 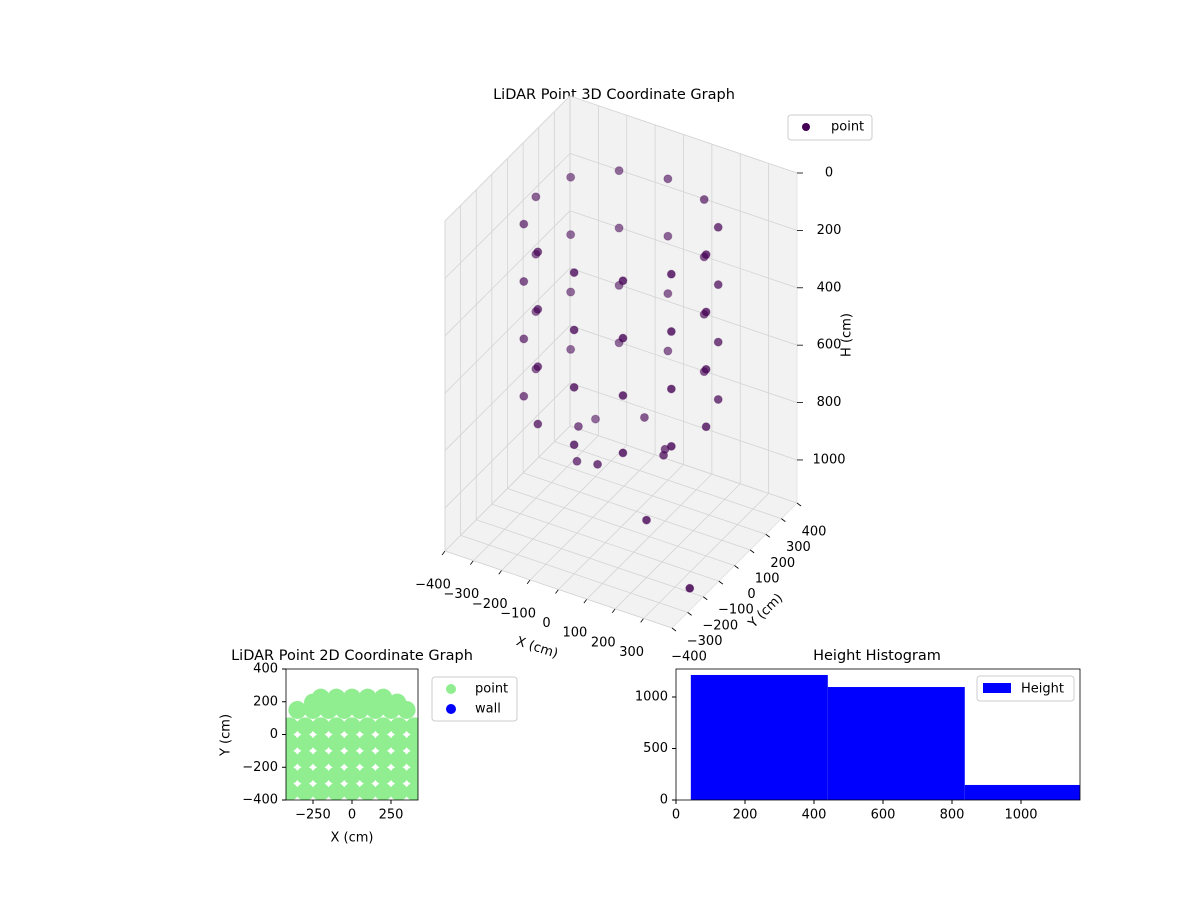 What do you see at coordinates (274, 734) in the screenshot?
I see `y-tick-label: 0` at bounding box center [274, 734].